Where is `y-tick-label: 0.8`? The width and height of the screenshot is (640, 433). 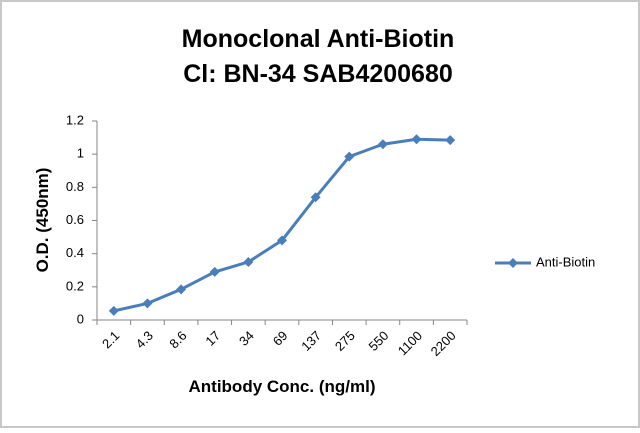
y-tick-label: 0.8 is located at coordinates (75, 186).